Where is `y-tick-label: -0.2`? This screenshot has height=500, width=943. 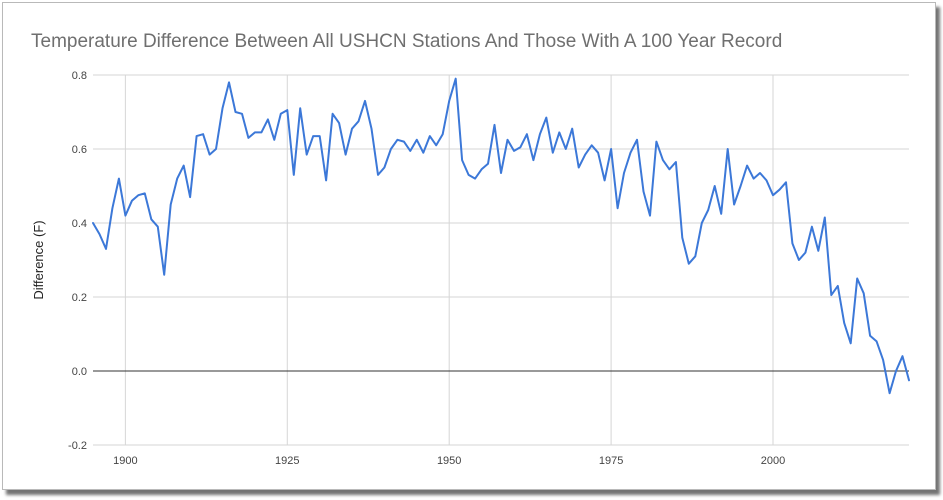 y-tick-label: -0.2 is located at coordinates (77, 446).